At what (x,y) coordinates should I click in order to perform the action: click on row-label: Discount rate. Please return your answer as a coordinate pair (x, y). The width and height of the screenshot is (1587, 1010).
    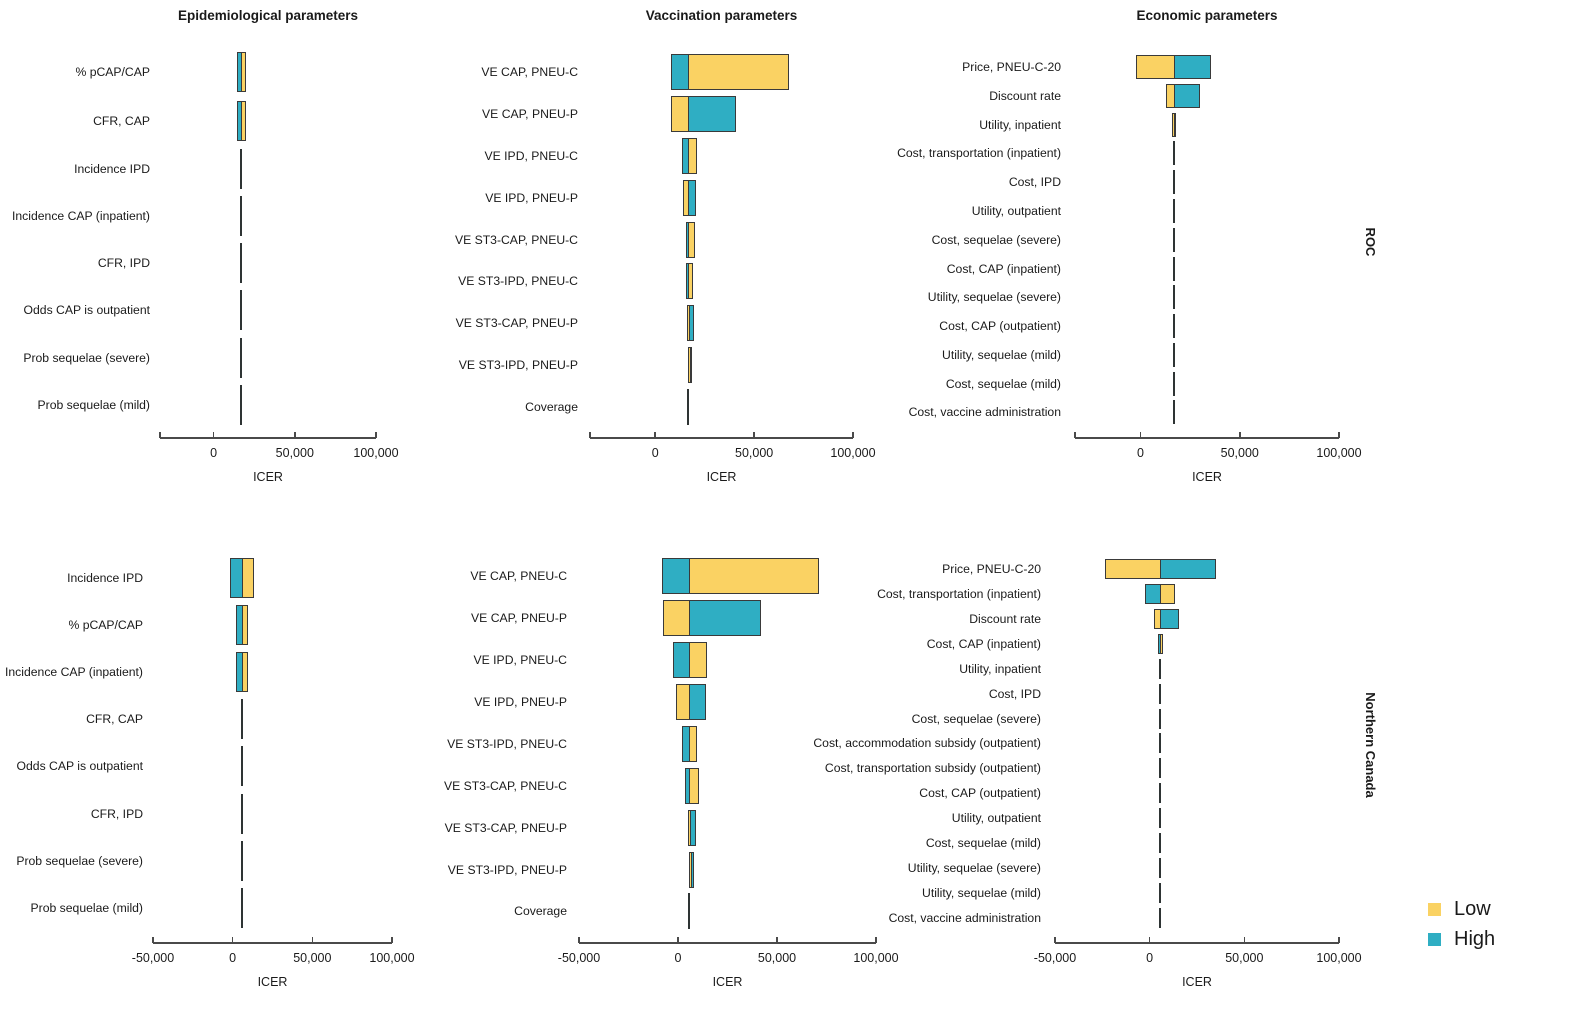
    Looking at the image, I should click on (1025, 96).